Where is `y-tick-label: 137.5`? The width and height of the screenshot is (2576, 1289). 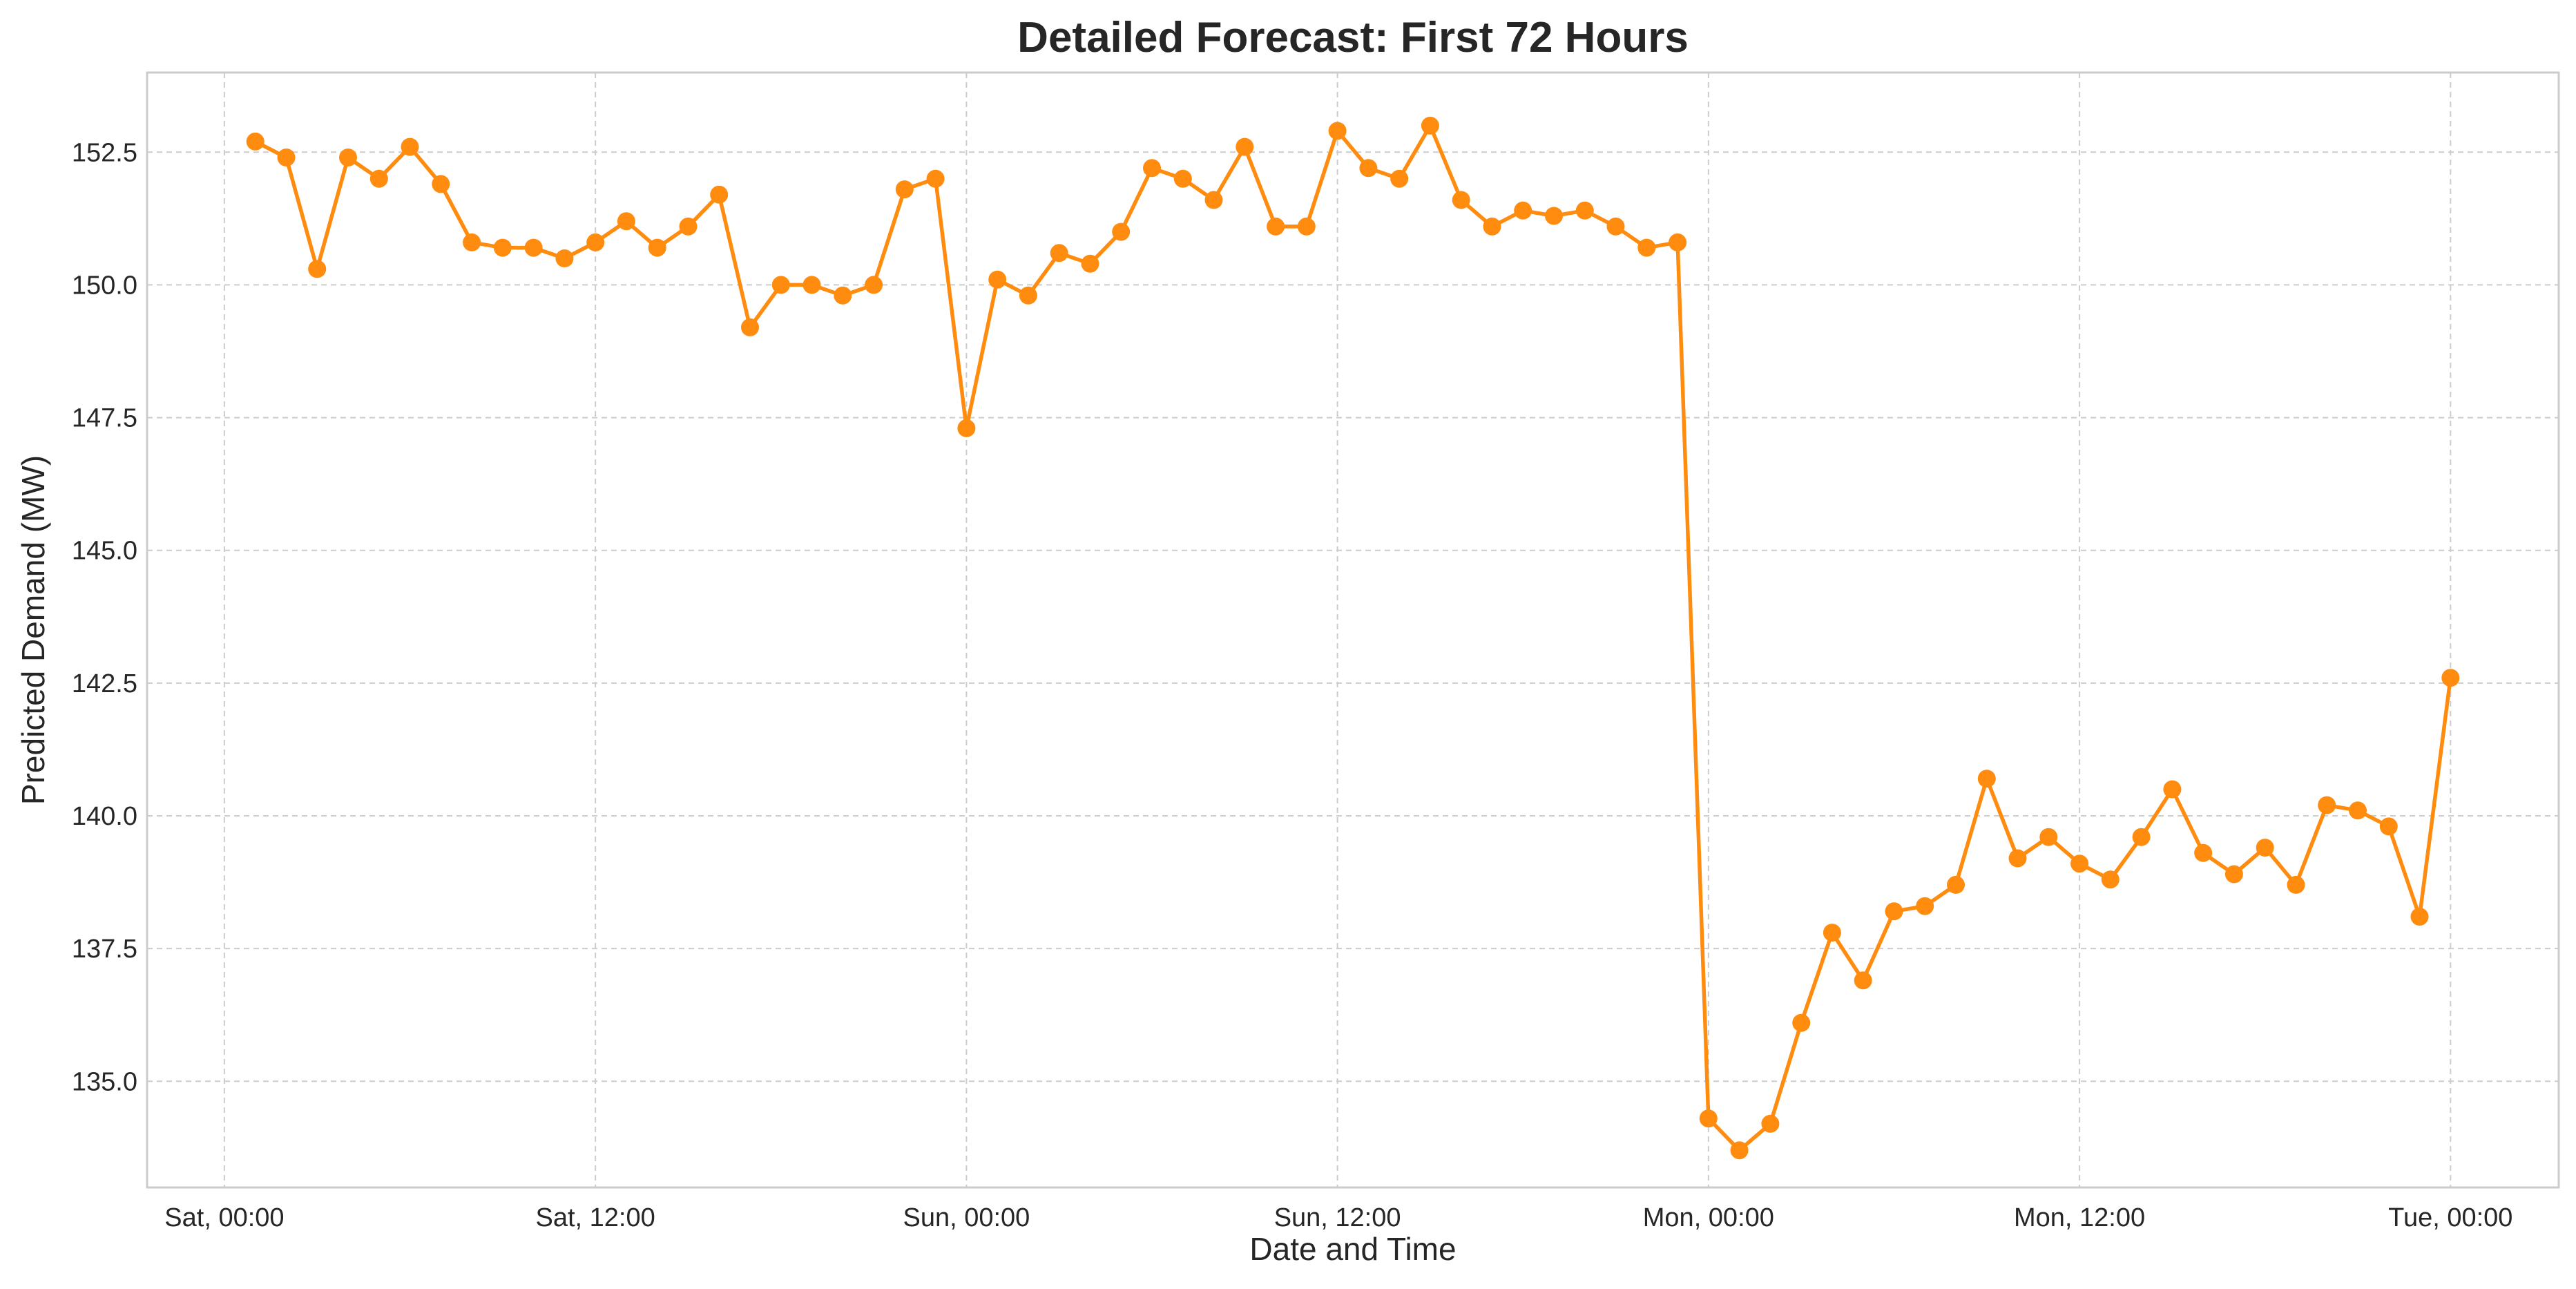
y-tick-label: 137.5 is located at coordinates (104, 949).